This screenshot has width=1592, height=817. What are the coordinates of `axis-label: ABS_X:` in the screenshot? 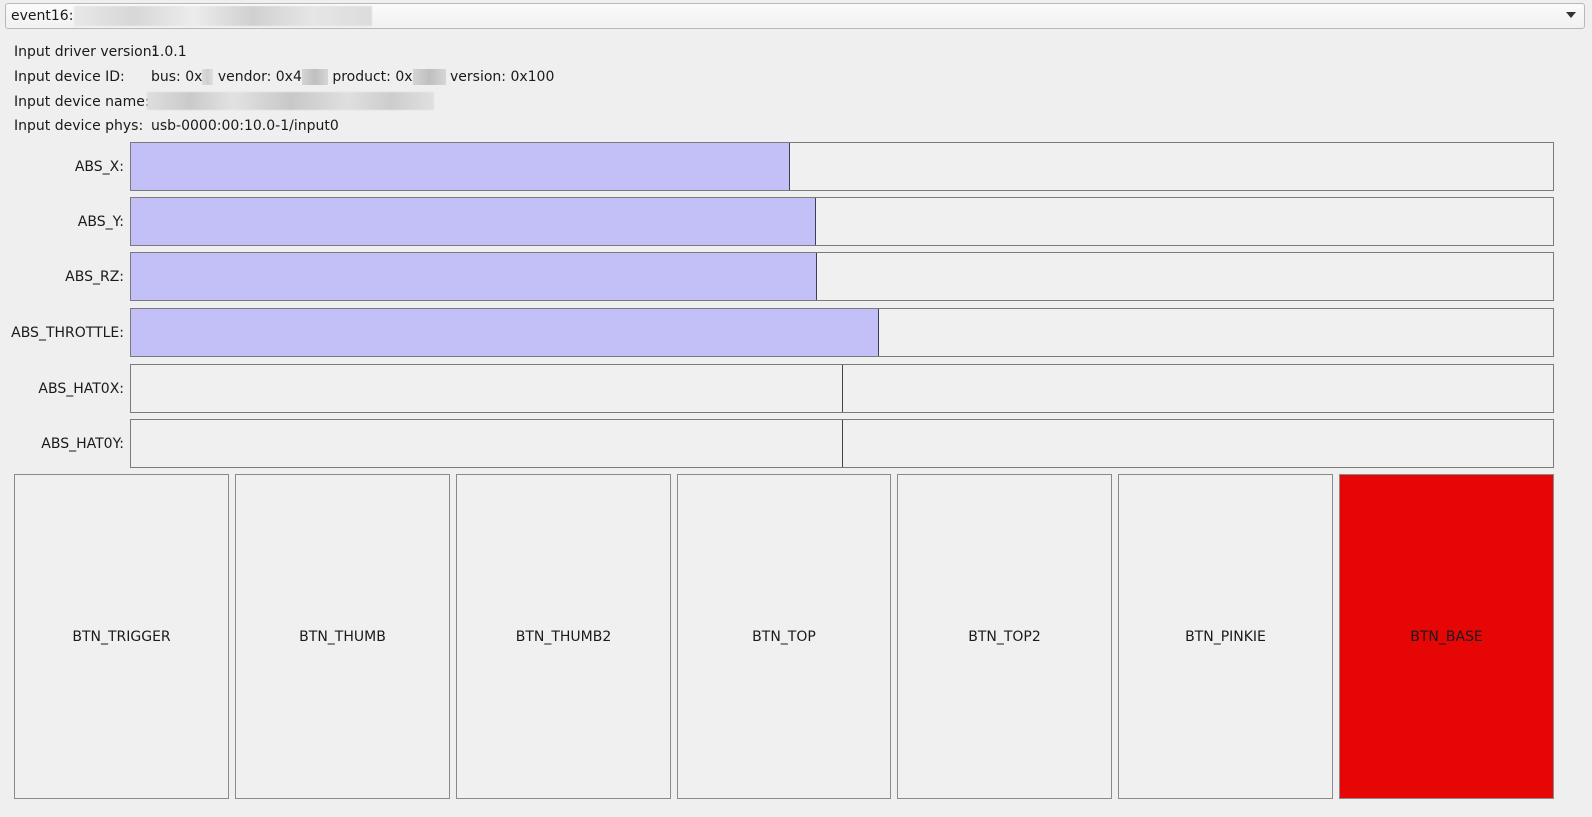 It's located at (99, 167).